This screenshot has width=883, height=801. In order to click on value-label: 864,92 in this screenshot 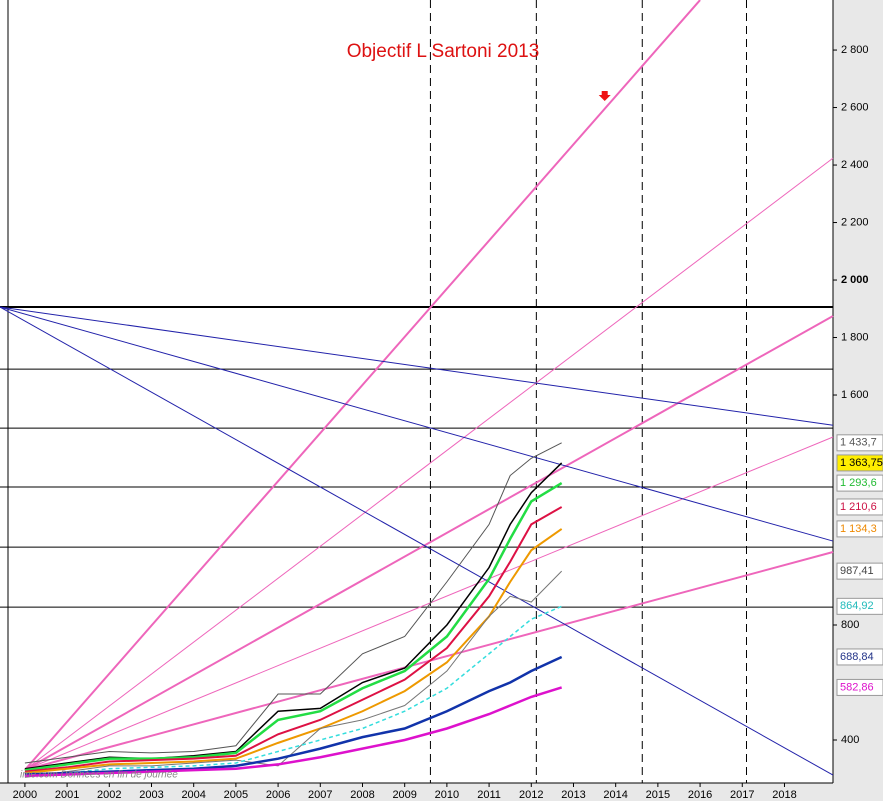, I will do `click(859, 606)`.